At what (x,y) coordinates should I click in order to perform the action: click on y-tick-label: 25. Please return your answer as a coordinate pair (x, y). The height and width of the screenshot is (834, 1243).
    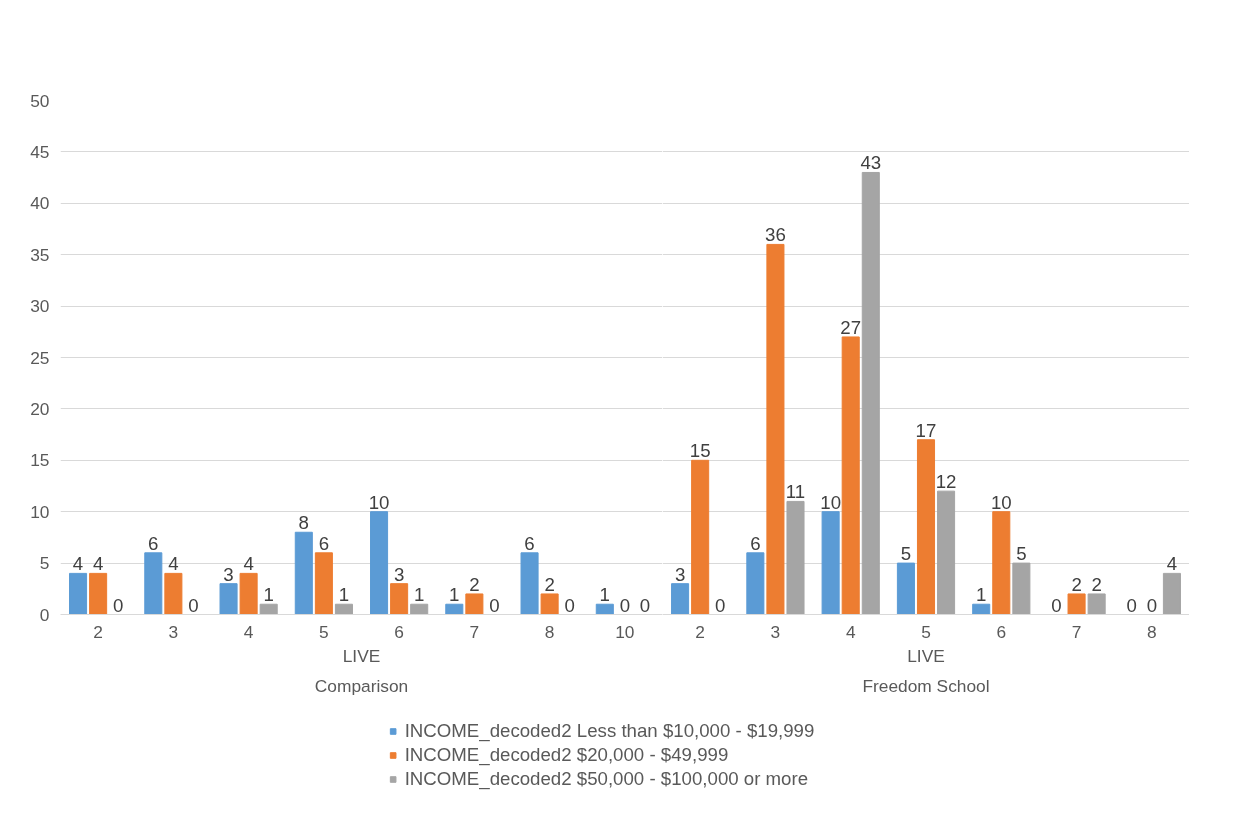
    Looking at the image, I should click on (40, 357).